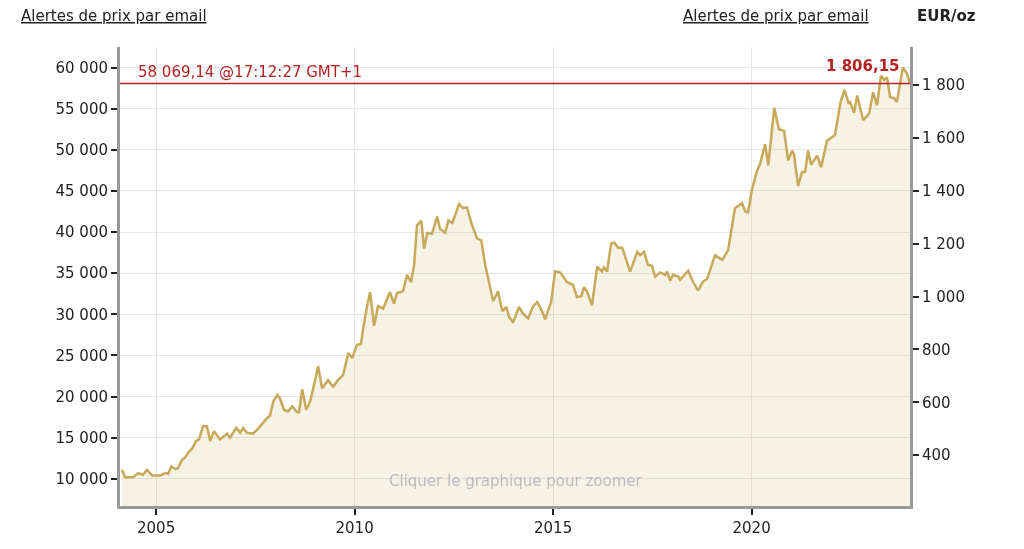 The image size is (1024, 549). Describe the element at coordinates (943, 296) in the screenshot. I see `y2-tick-label: 1 000` at that location.